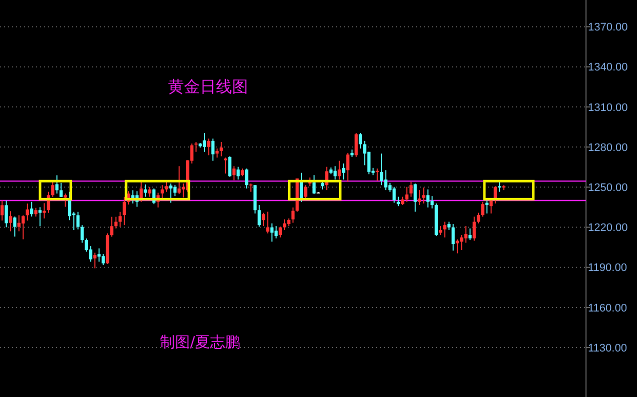 The height and width of the screenshot is (397, 637). What do you see at coordinates (607, 348) in the screenshot?
I see `y-tick-label: 1130.00` at bounding box center [607, 348].